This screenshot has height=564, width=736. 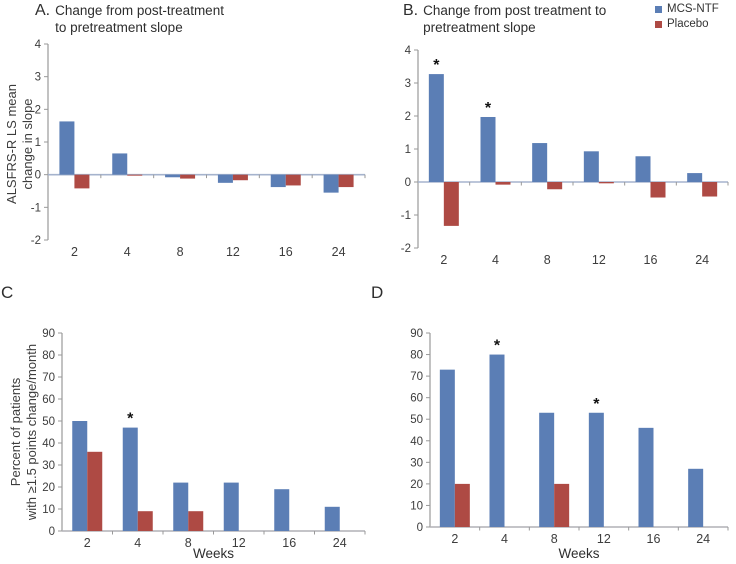 I want to click on y-tick-label-C: 50, so click(x=48, y=422).